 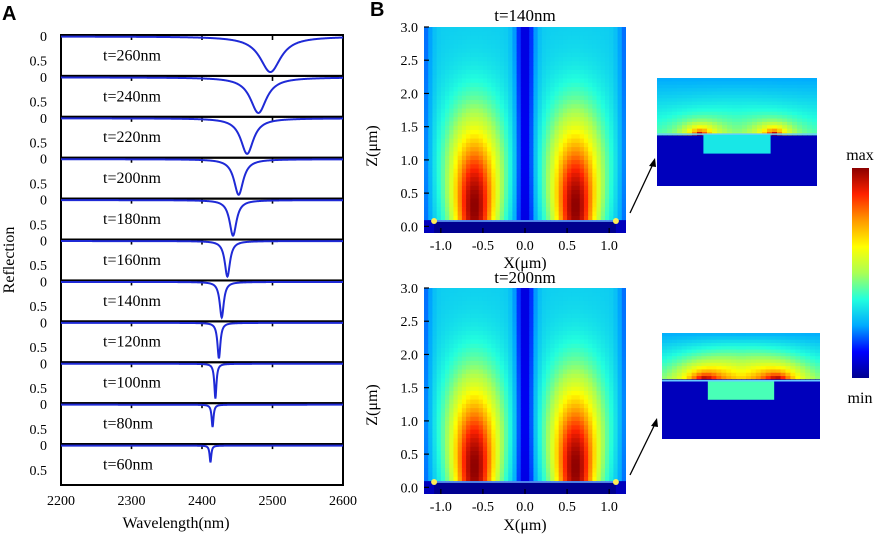 What do you see at coordinates (43, 323) in the screenshot?
I see `y-tick-label: 0` at bounding box center [43, 323].